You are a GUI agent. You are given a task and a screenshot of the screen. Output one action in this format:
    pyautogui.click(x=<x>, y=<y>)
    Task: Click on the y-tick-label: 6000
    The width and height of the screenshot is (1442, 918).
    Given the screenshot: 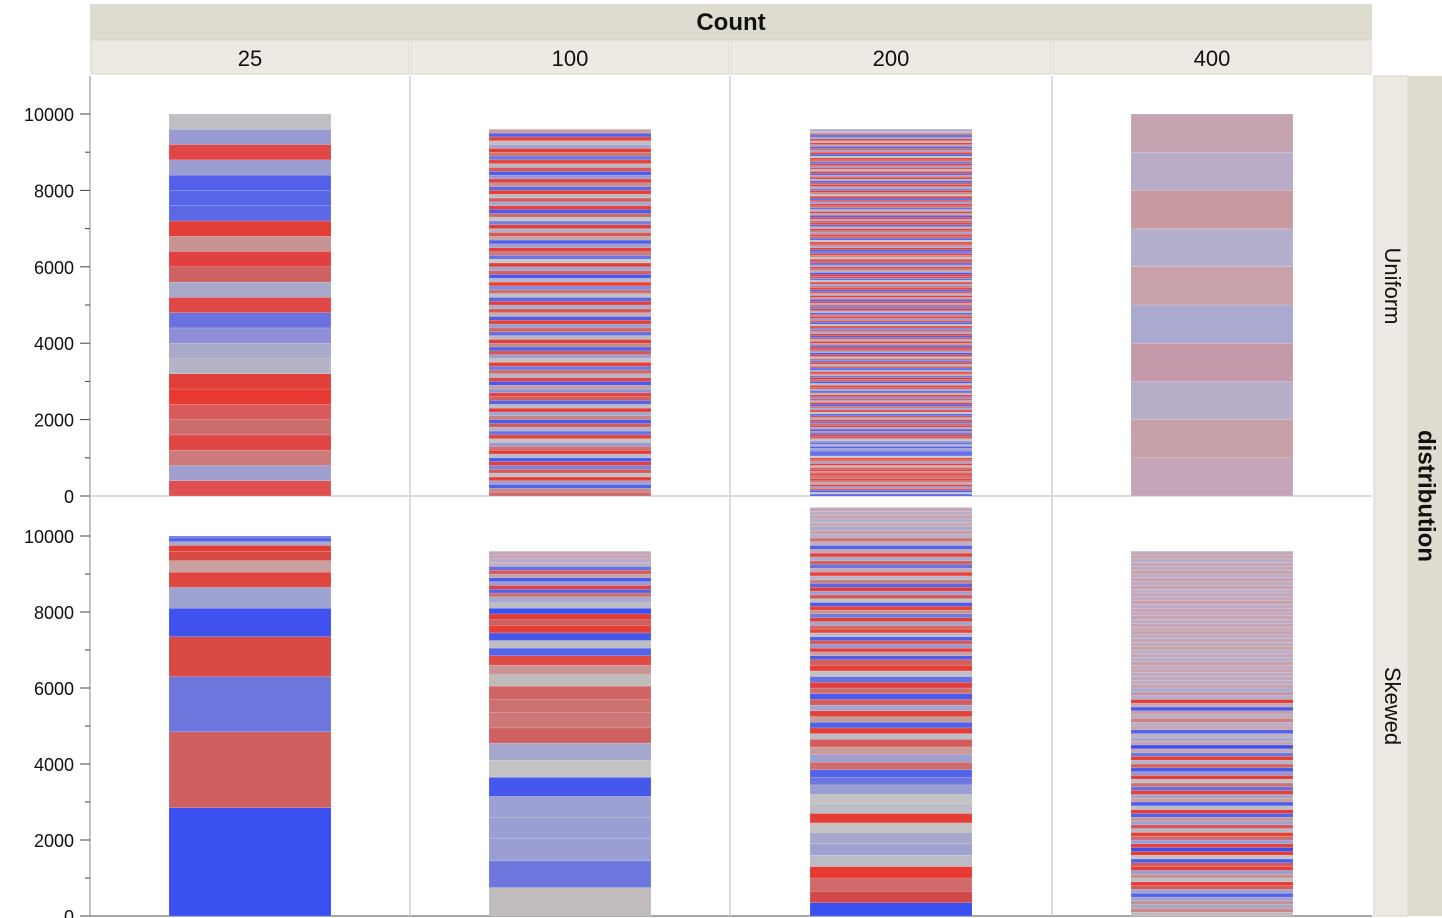 What is the action you would take?
    pyautogui.click(x=54, y=268)
    